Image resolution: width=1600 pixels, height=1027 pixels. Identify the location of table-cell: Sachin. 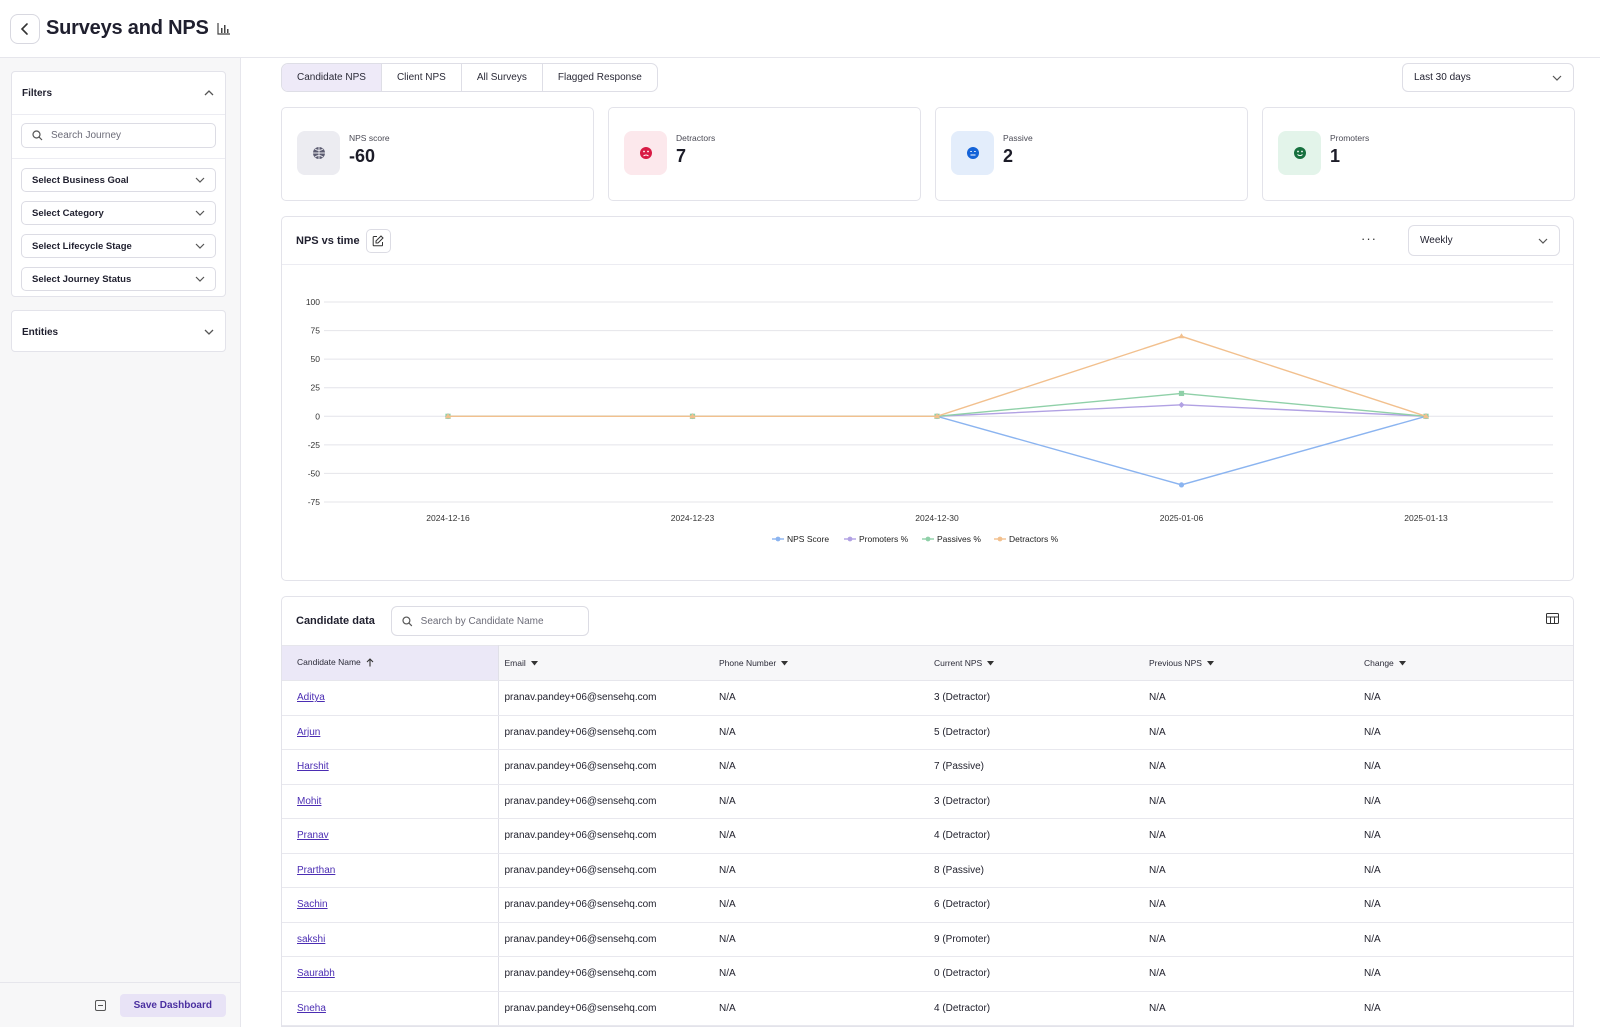
(390, 905).